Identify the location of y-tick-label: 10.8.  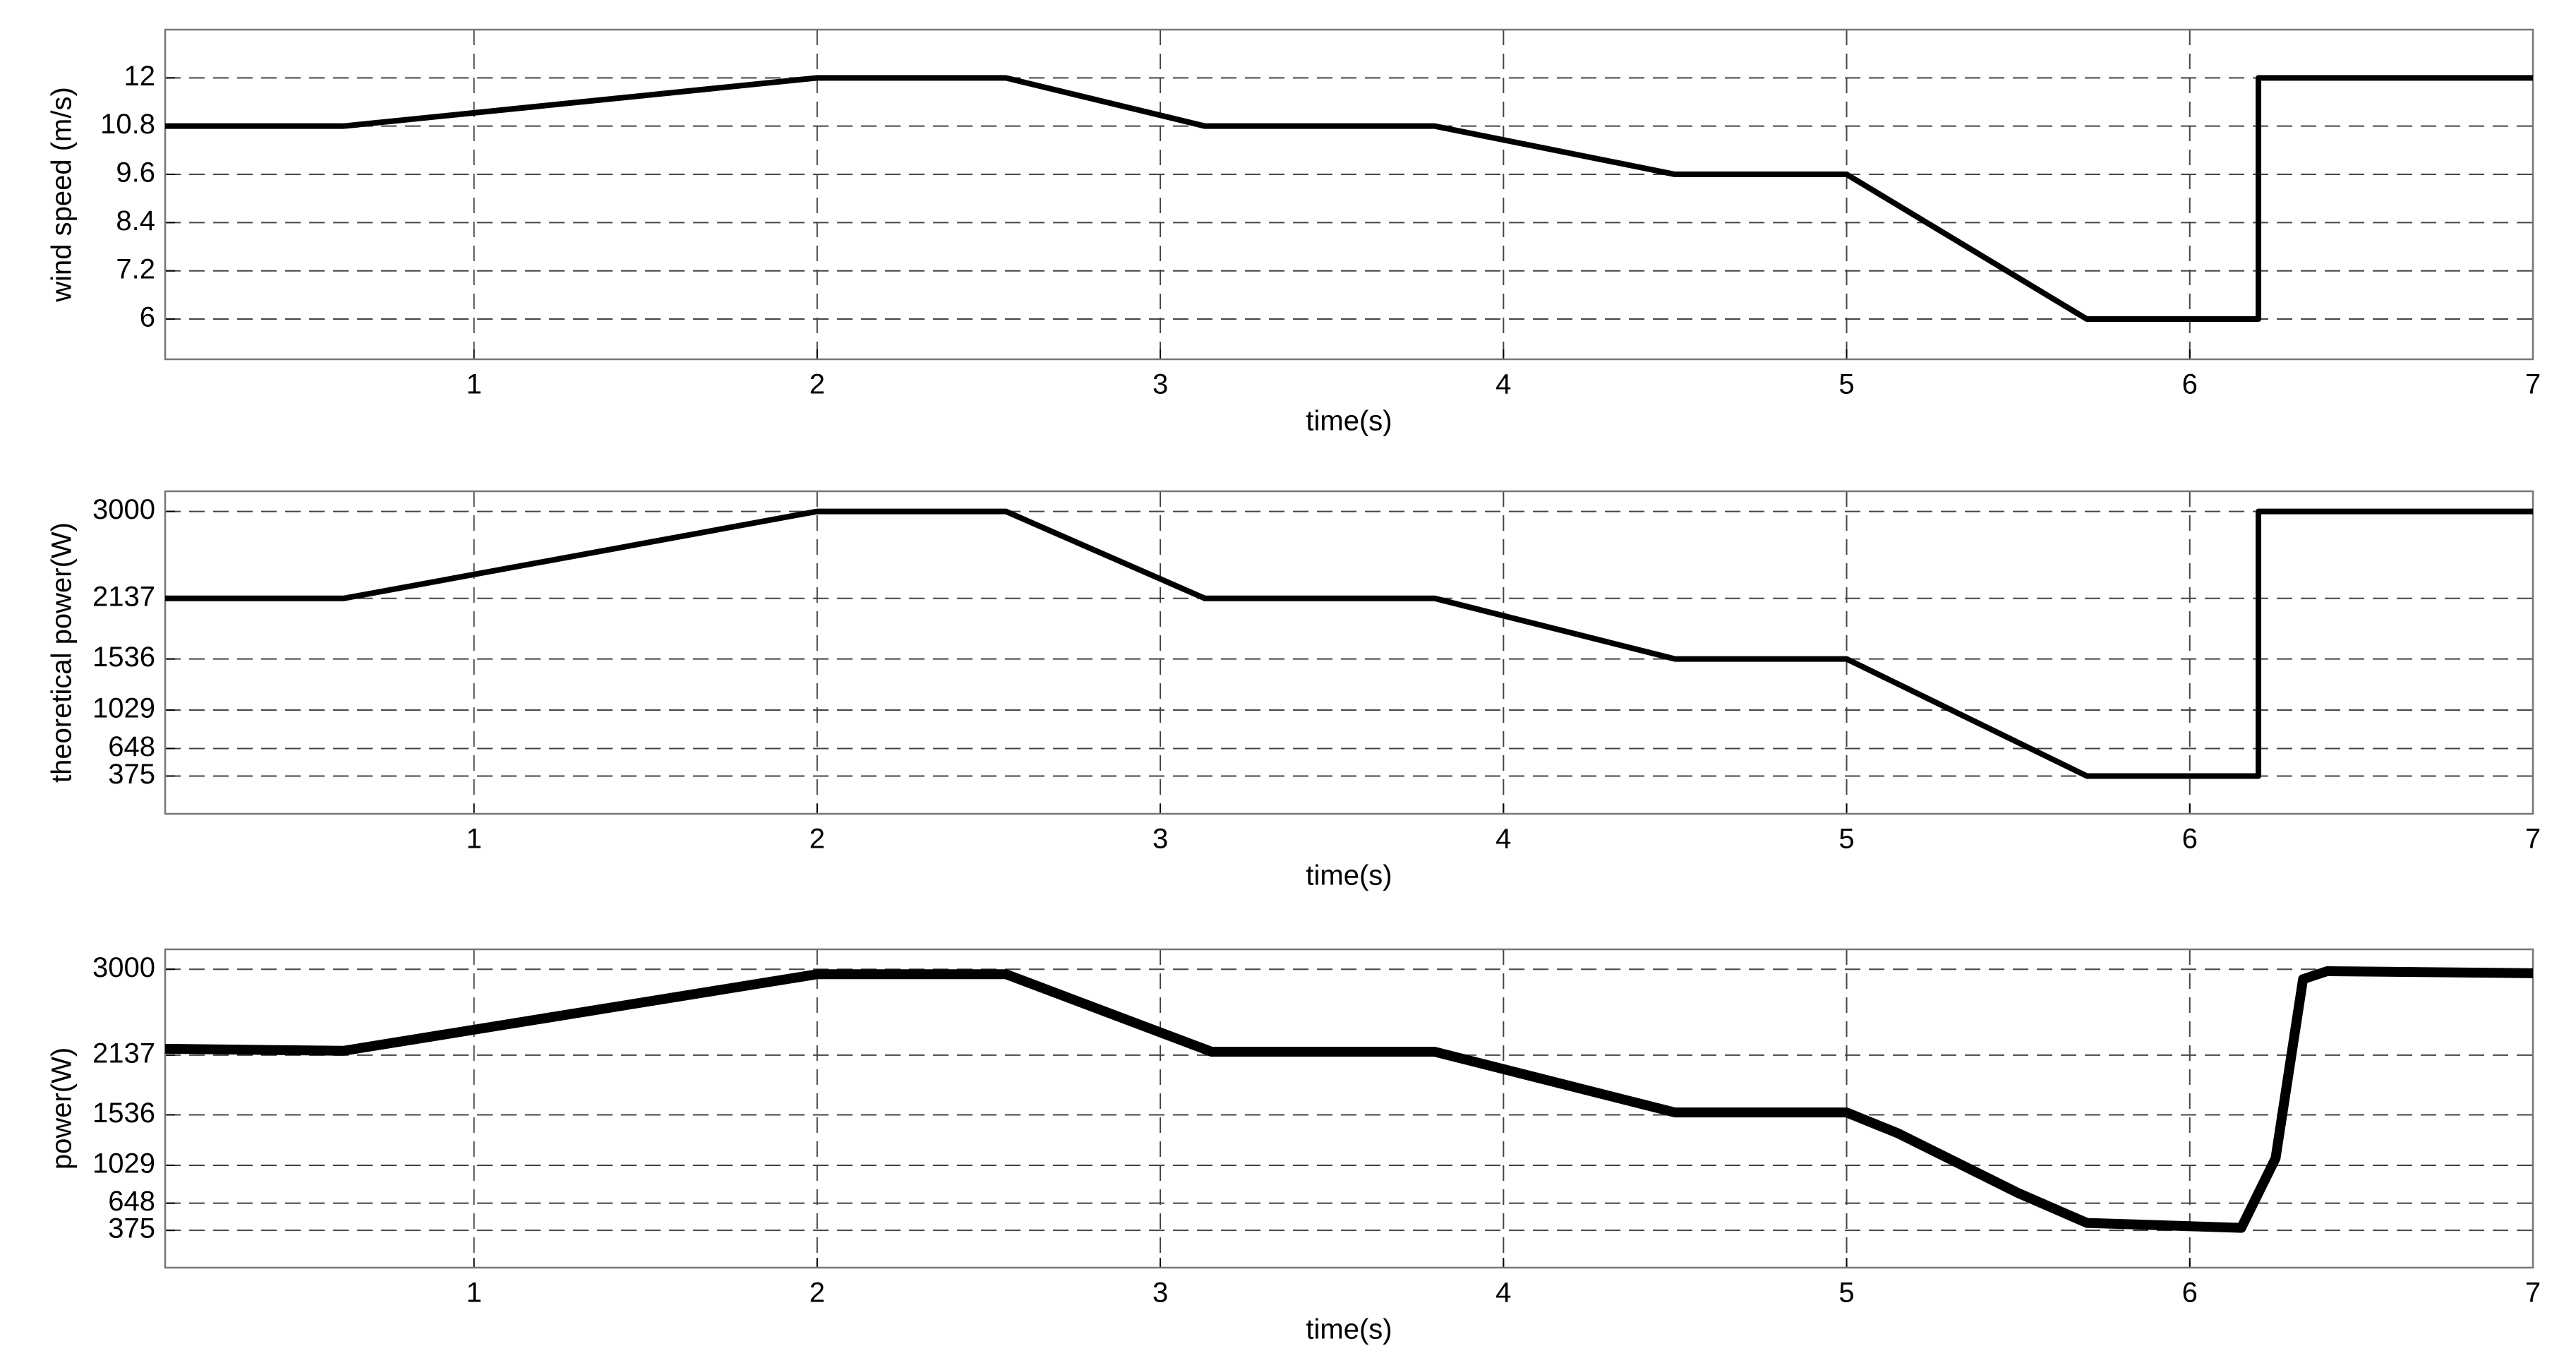
(127, 124).